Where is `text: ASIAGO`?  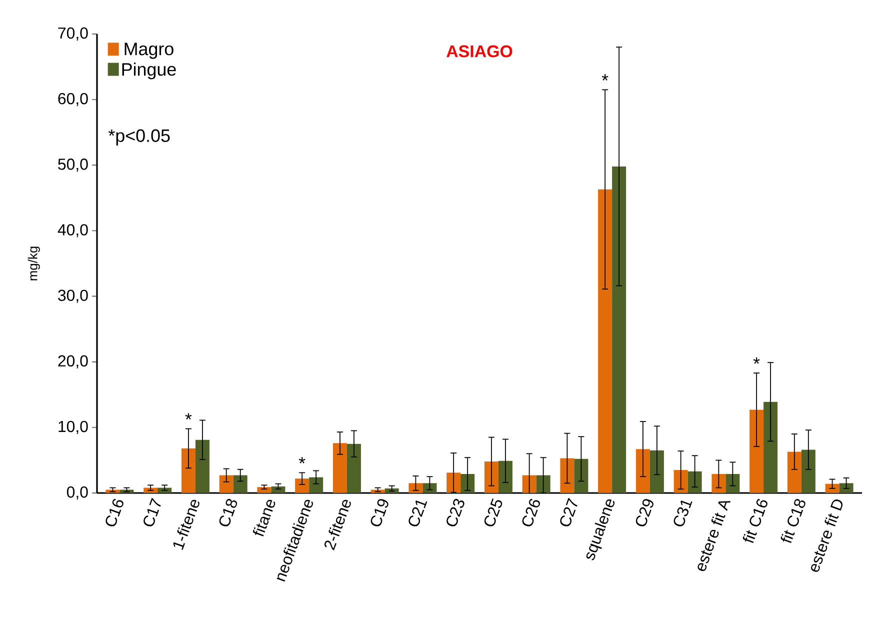
text: ASIAGO is located at coordinates (479, 51).